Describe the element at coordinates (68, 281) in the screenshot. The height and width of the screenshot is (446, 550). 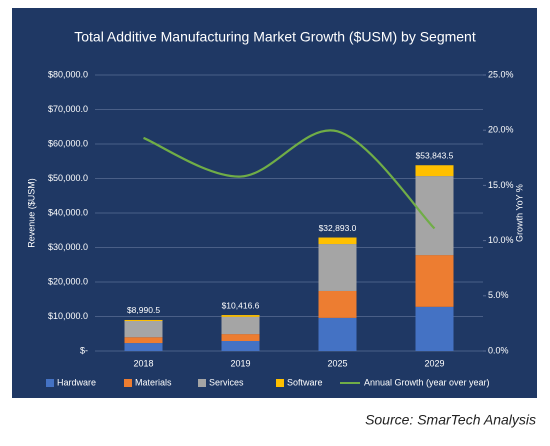
I see `y-tick-label: $20,000.0` at that location.